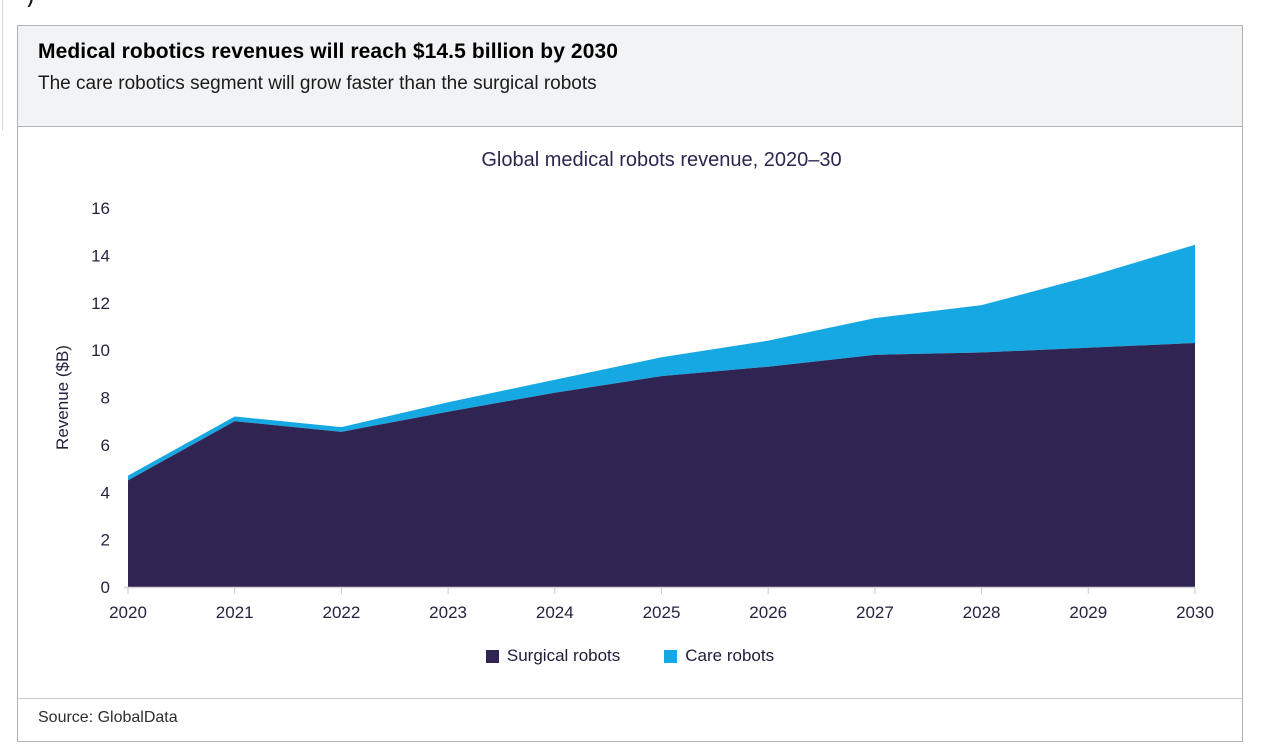 Image resolution: width=1266 pixels, height=749 pixels. What do you see at coordinates (105, 445) in the screenshot?
I see `y-axis-label: 6` at bounding box center [105, 445].